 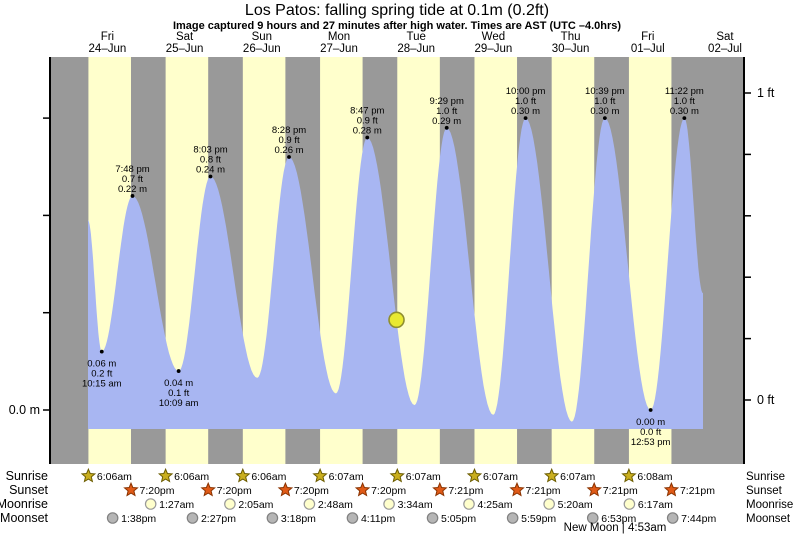 I want to click on day-date-label: 26–Jun, so click(x=262, y=49).